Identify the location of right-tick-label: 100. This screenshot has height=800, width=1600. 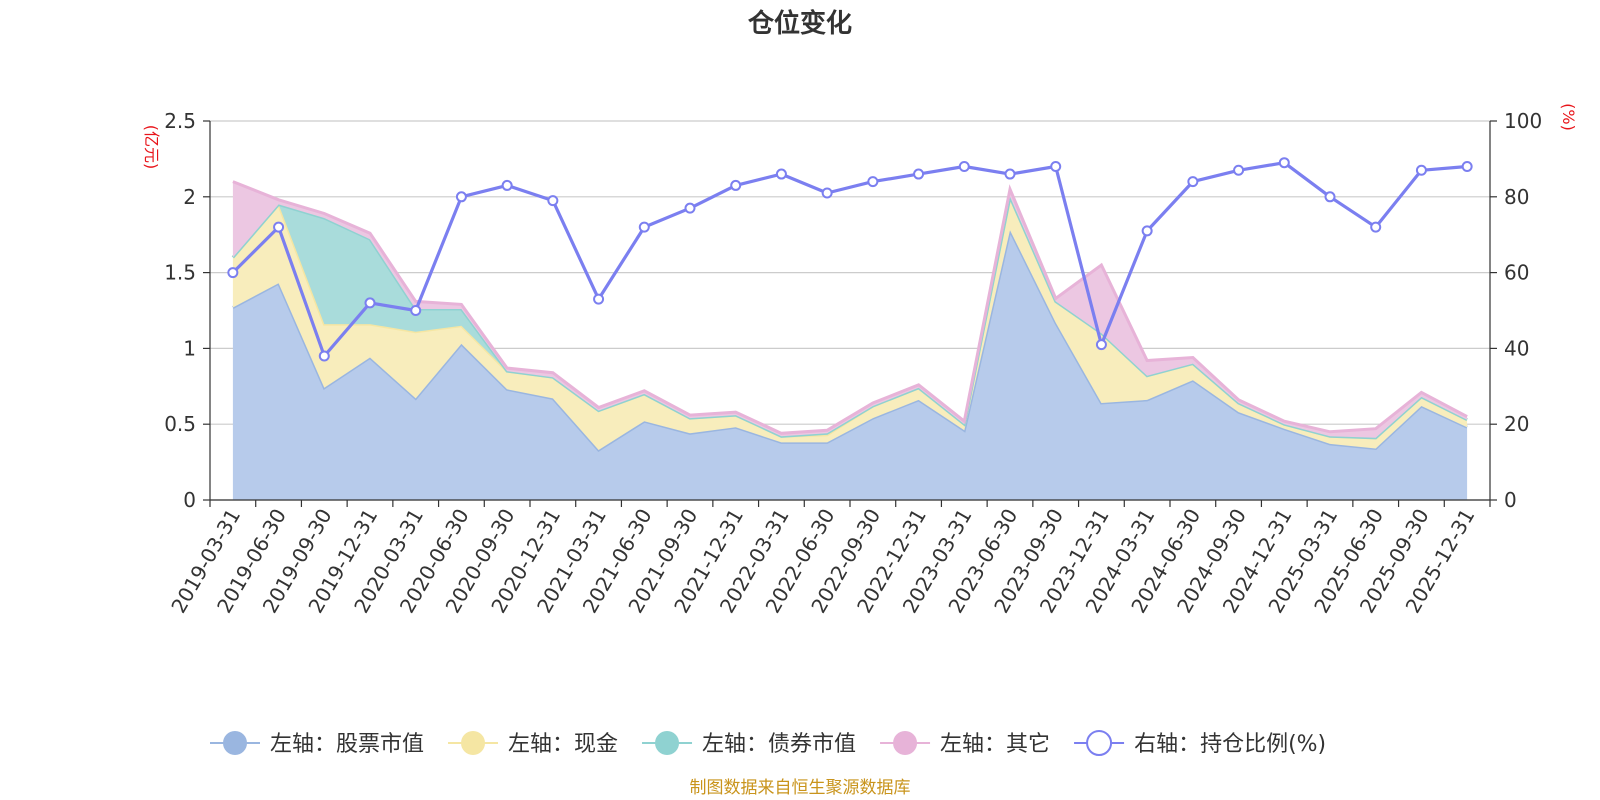
(1523, 121).